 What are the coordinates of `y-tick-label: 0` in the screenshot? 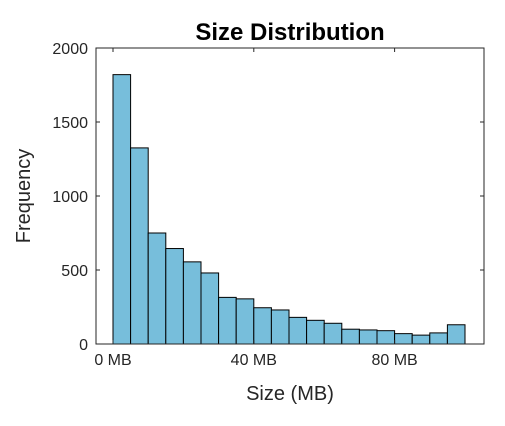 It's located at (83, 345).